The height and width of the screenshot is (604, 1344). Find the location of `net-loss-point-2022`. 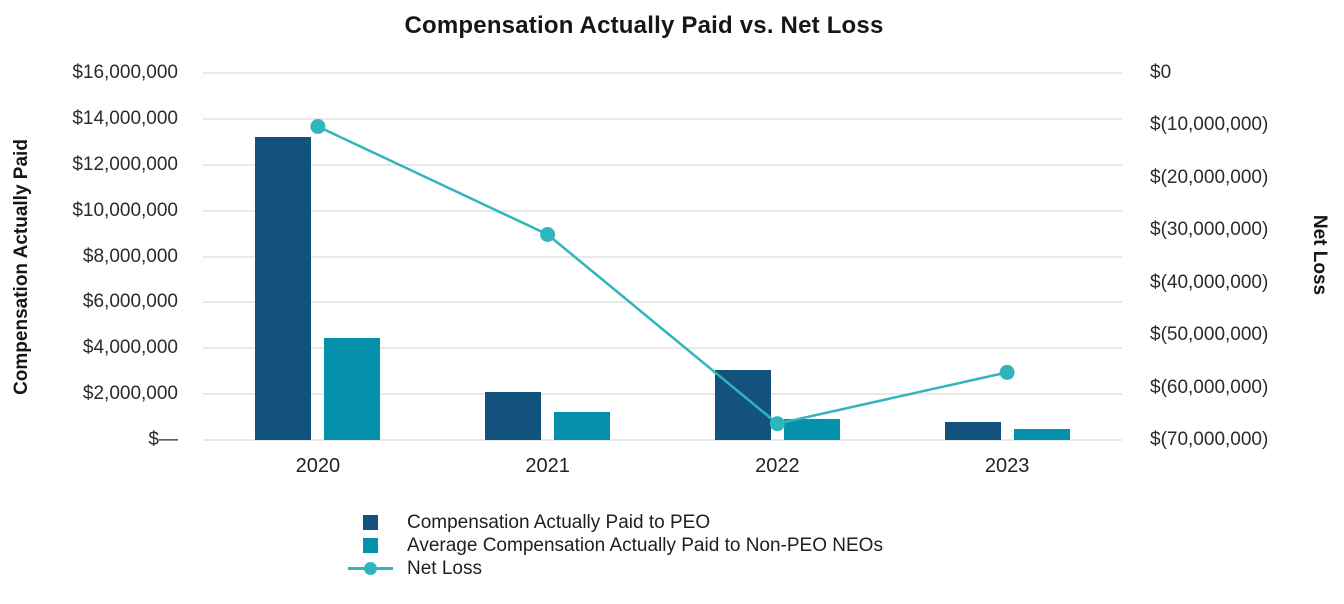

net-loss-point-2022 is located at coordinates (777, 424).